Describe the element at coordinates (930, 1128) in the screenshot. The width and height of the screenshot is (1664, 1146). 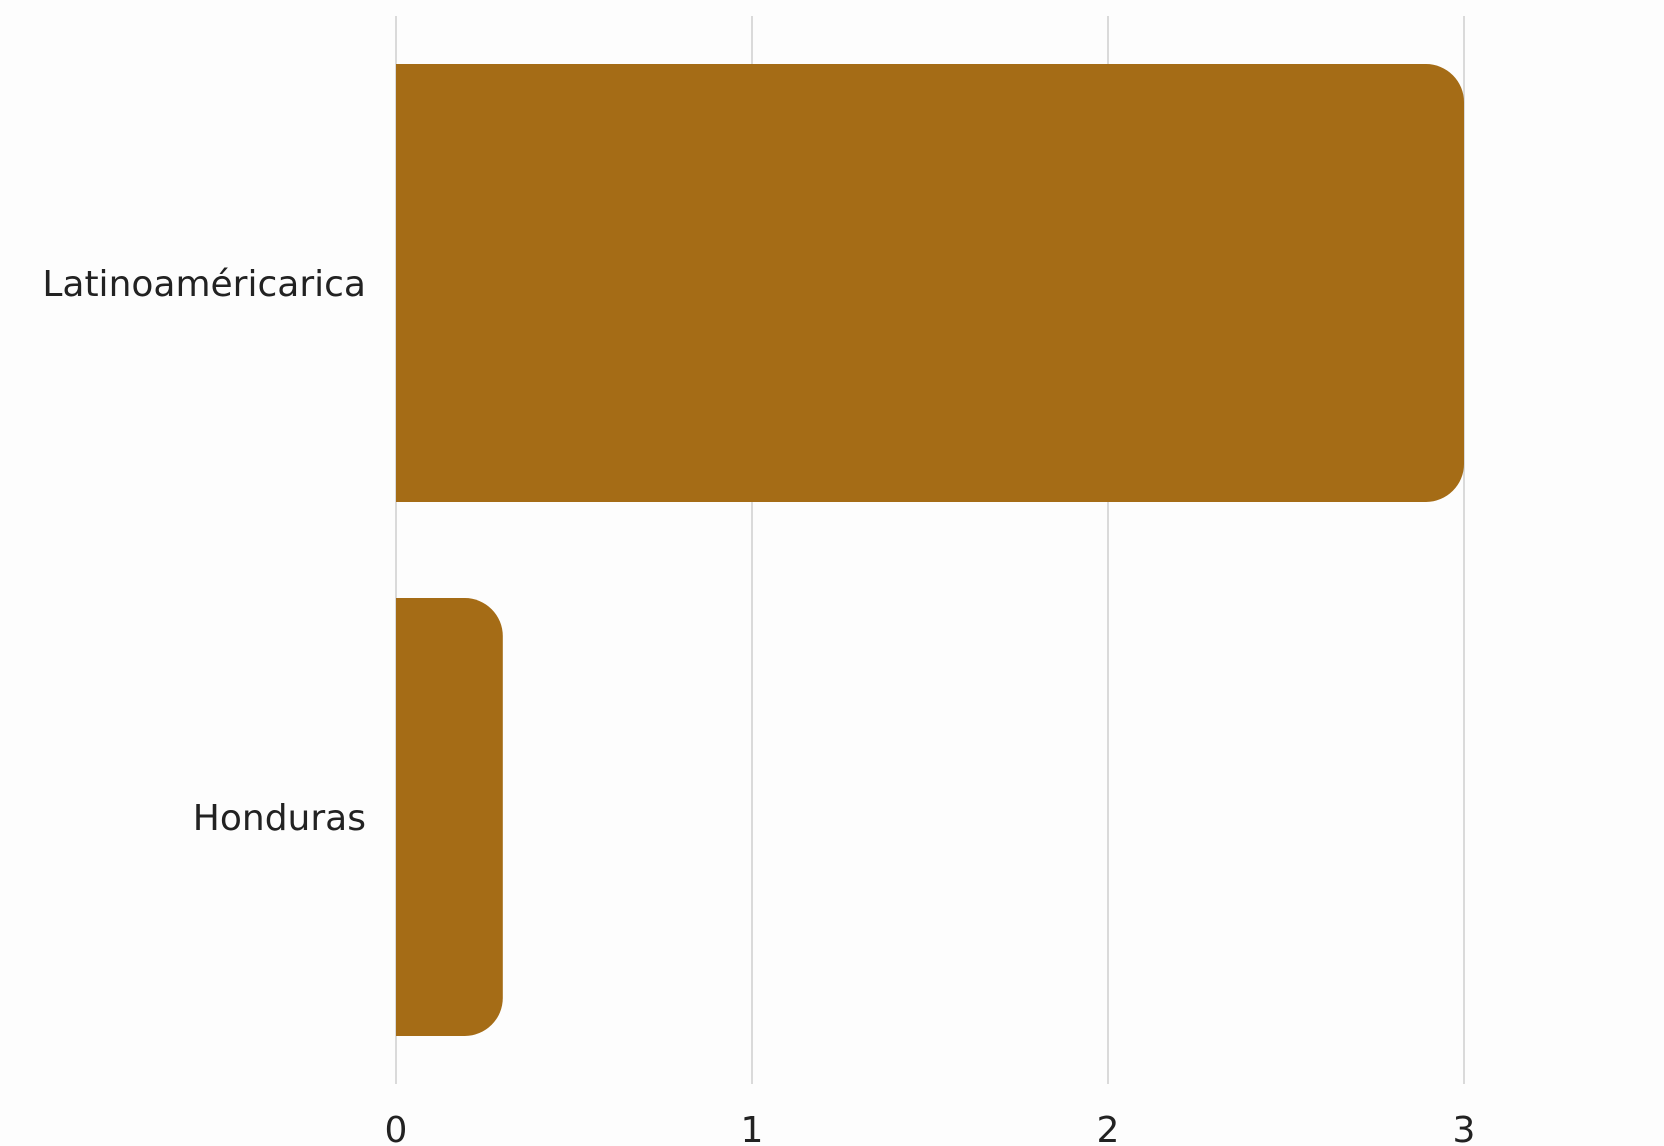
I see `x-tick-labels: 0 1 2 3` at that location.